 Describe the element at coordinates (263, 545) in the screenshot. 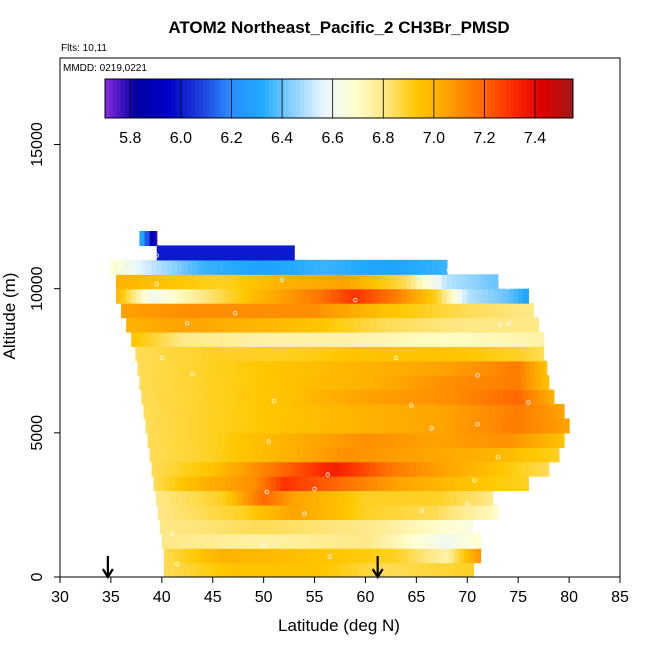

I see `sample-point` at that location.